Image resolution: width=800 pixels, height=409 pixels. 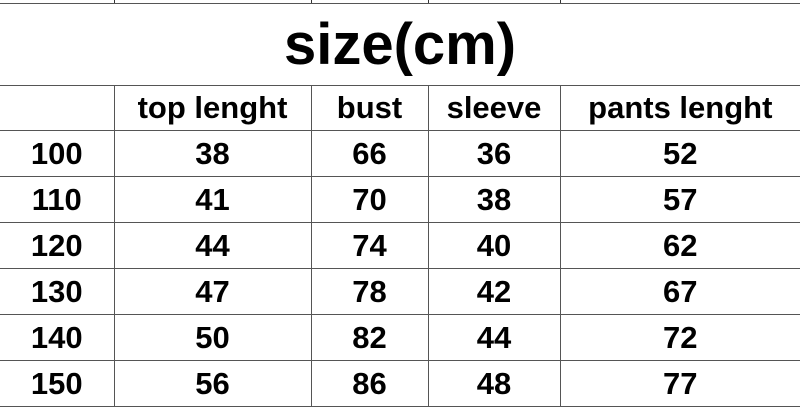 I want to click on measurement-cell: 42, so click(x=494, y=291).